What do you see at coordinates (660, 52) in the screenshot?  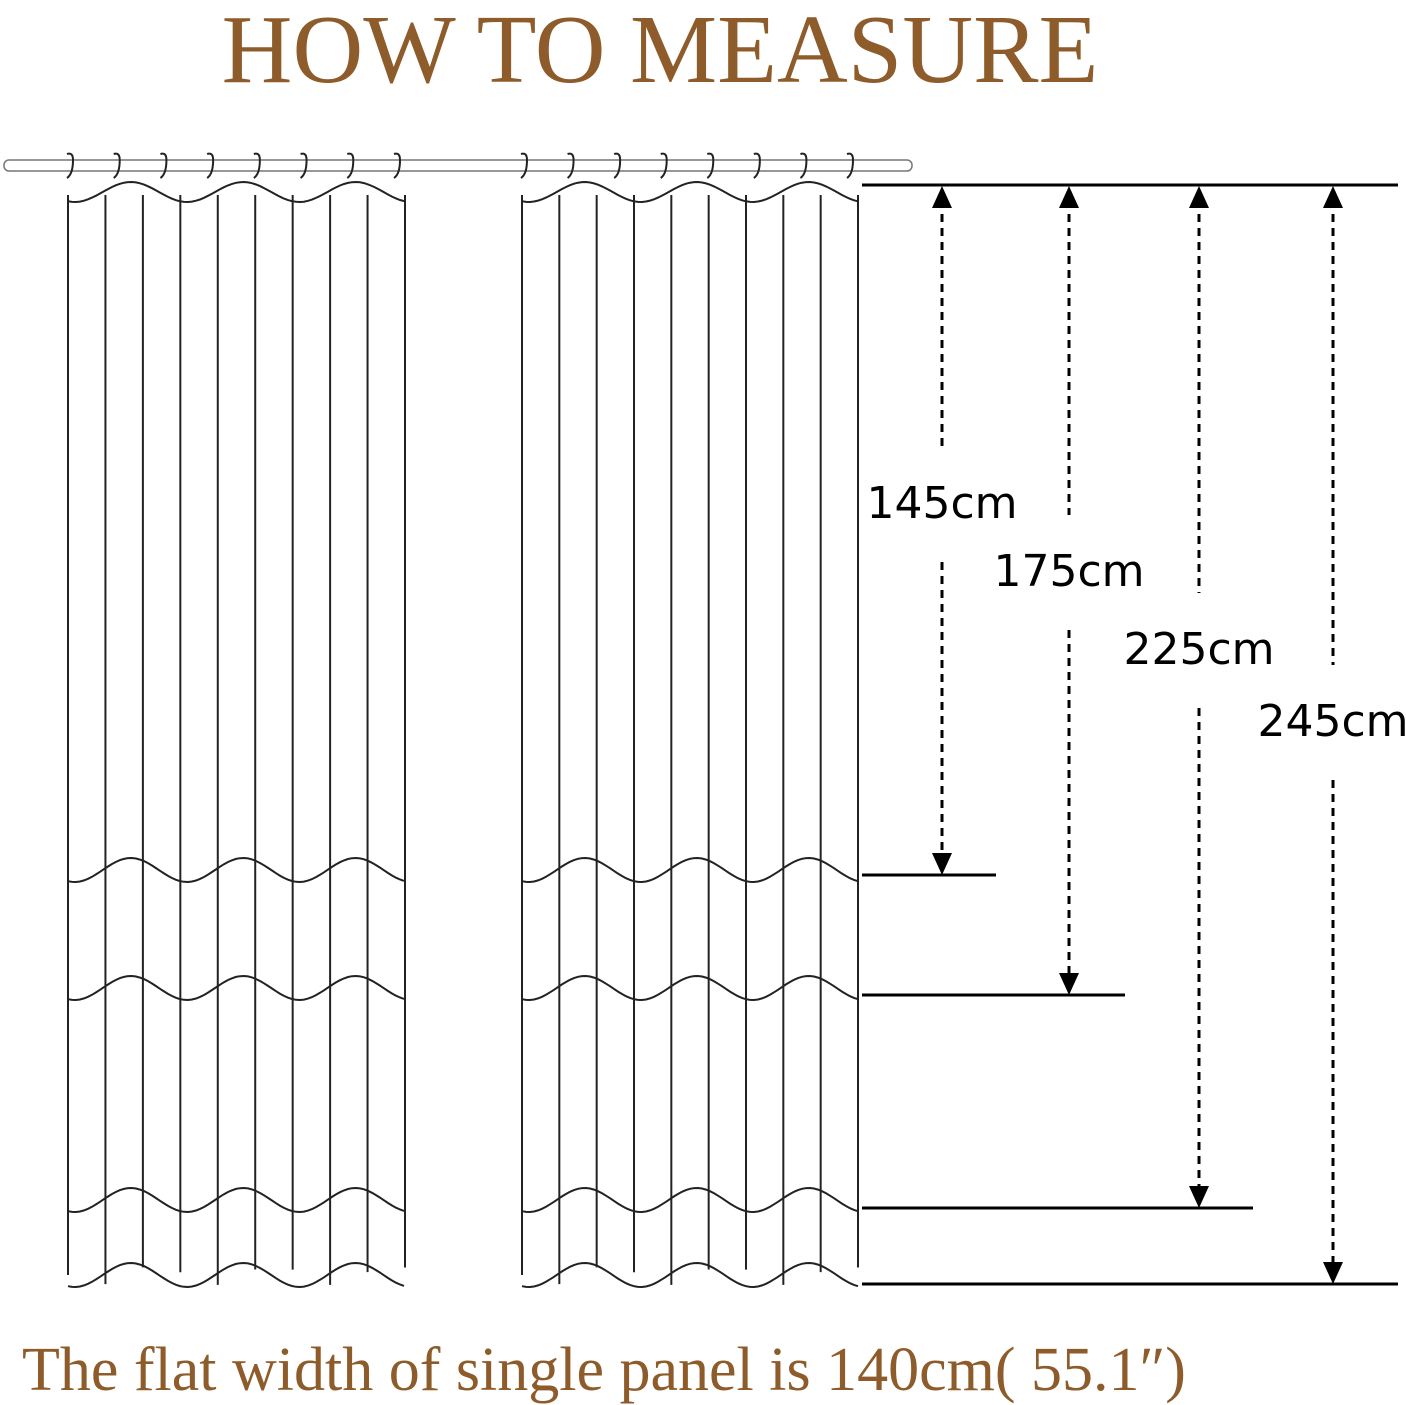 I see `title: HOW TO MEASURE` at bounding box center [660, 52].